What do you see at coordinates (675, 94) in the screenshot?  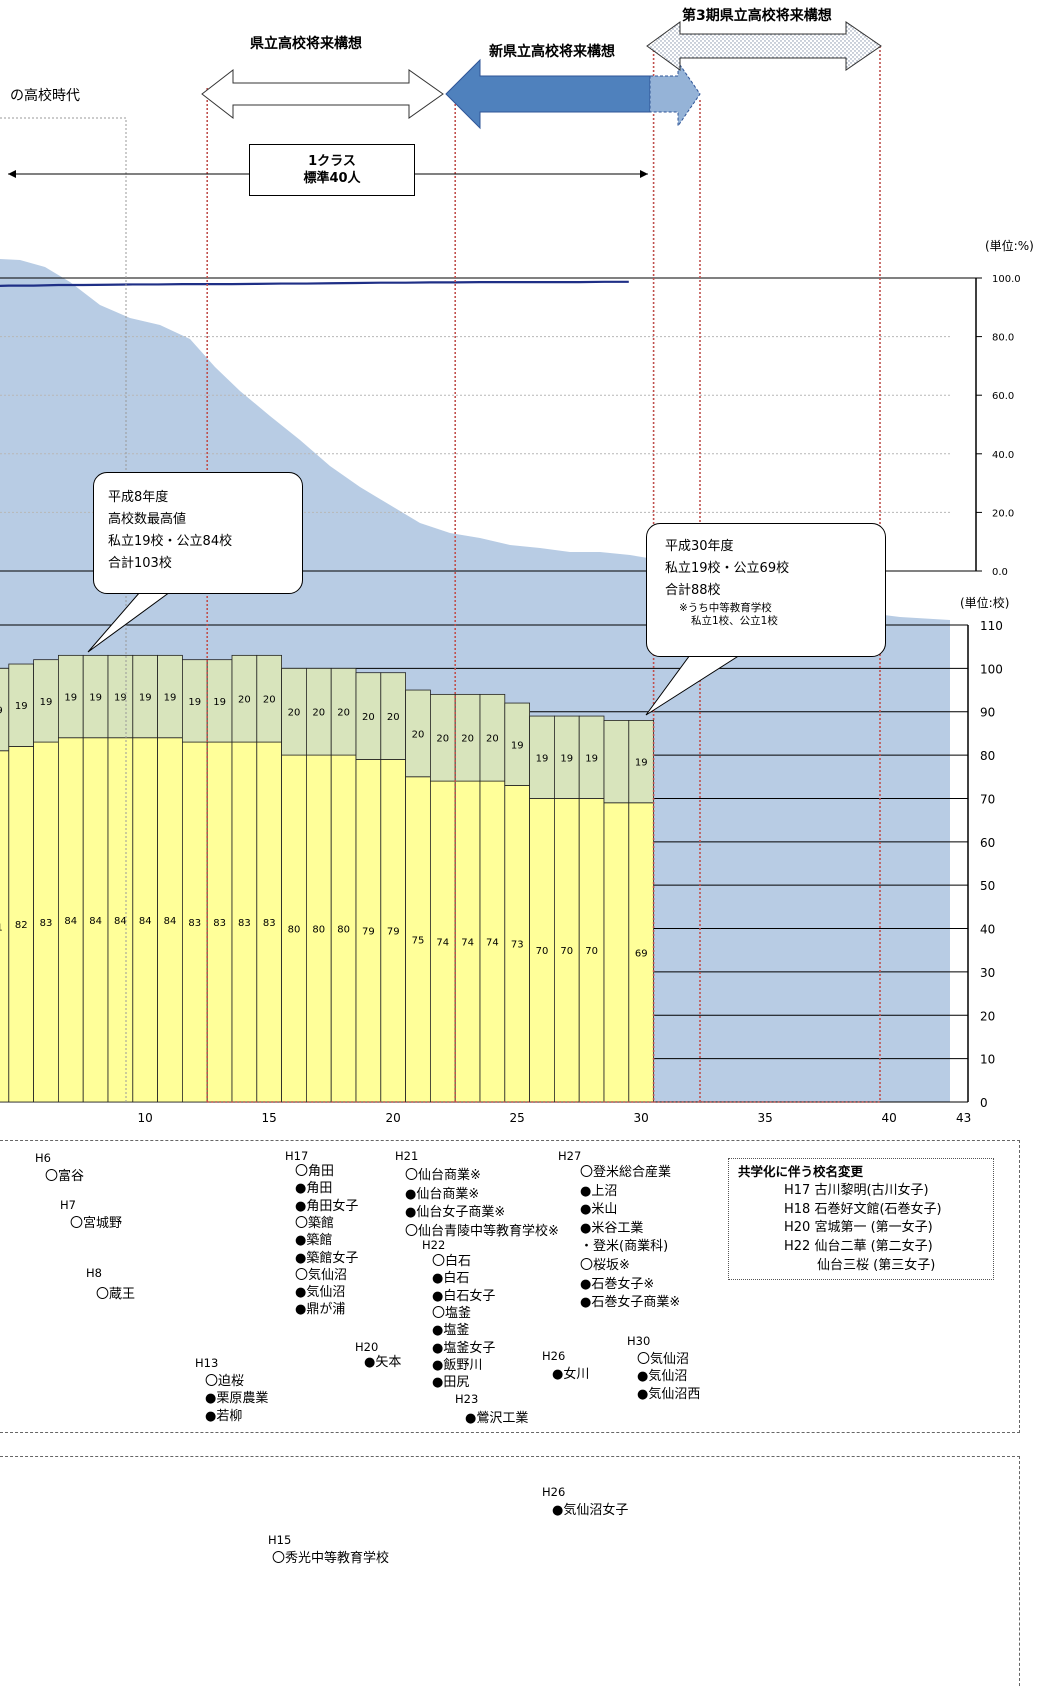 I see `plan2-arrow-extension` at bounding box center [675, 94].